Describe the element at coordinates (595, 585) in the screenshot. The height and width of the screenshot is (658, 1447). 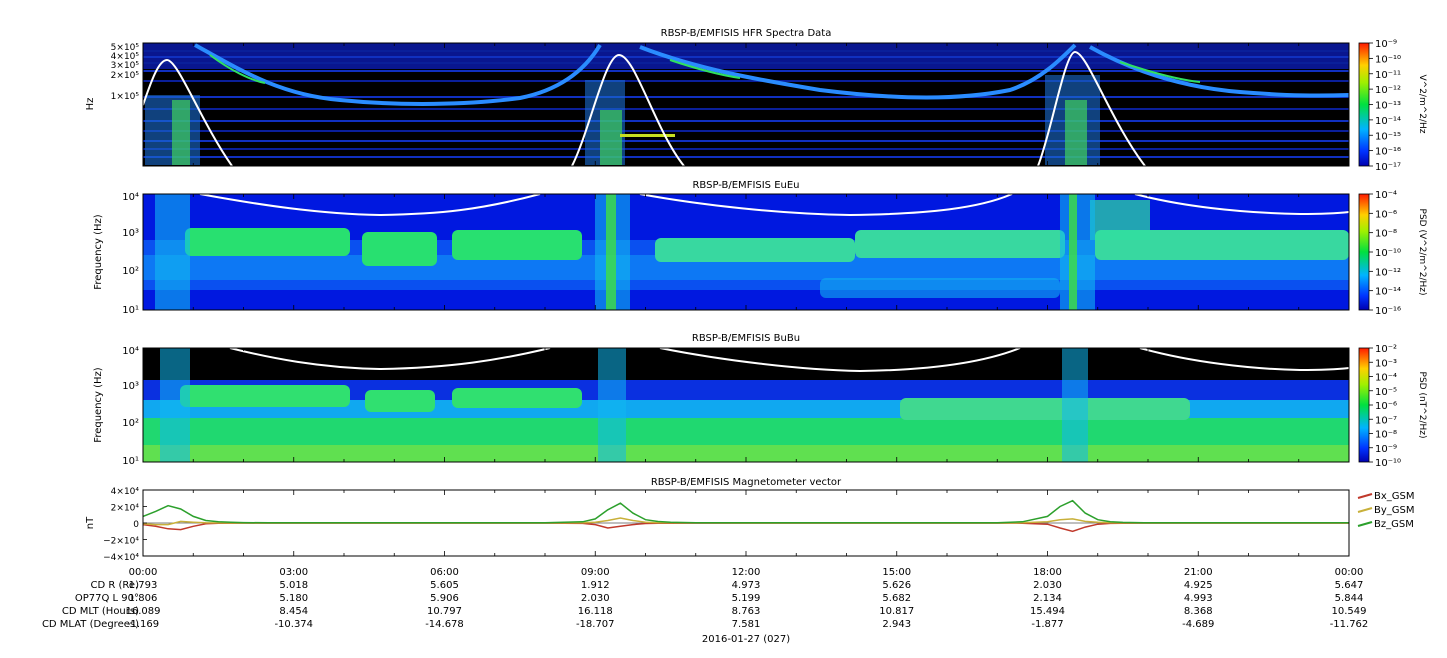
I see `ephem-value: 1.912` at that location.